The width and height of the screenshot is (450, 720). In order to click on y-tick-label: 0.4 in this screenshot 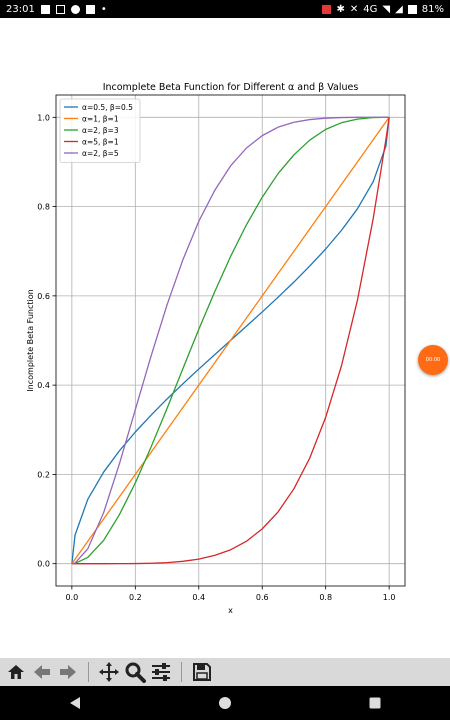, I will do `click(43, 385)`.